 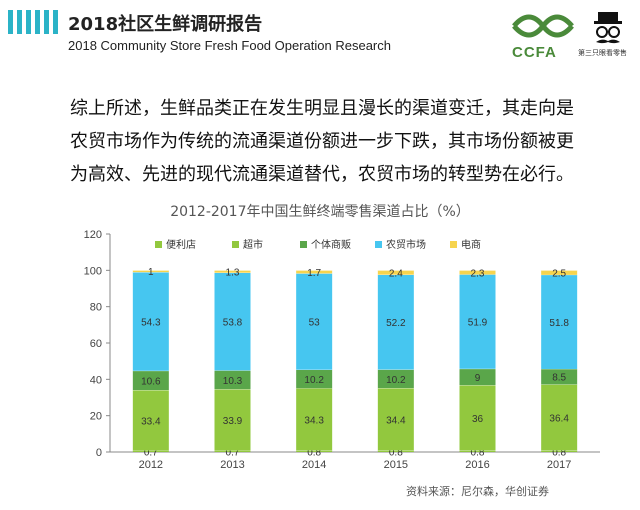 What do you see at coordinates (314, 465) in the screenshot?
I see `x-tick-label: 2014` at bounding box center [314, 465].